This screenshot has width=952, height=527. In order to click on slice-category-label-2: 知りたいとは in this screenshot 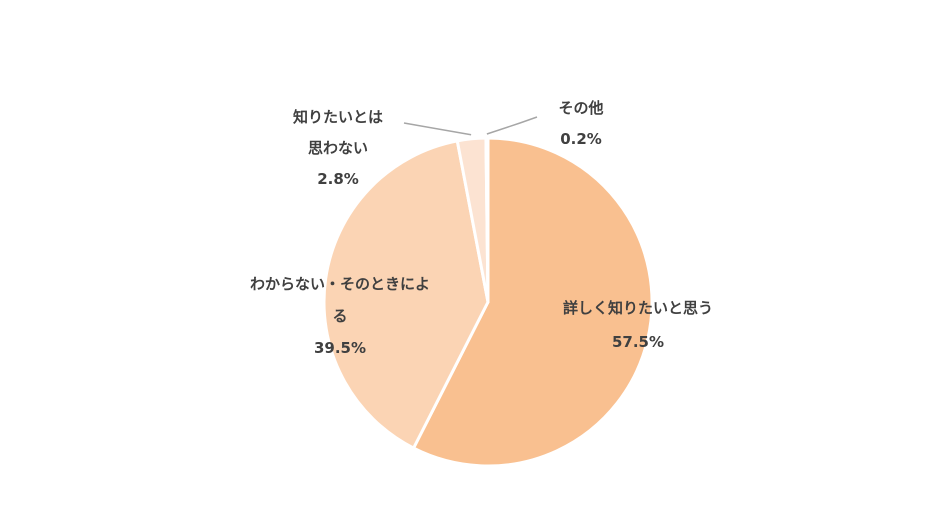, I will do `click(338, 117)`.